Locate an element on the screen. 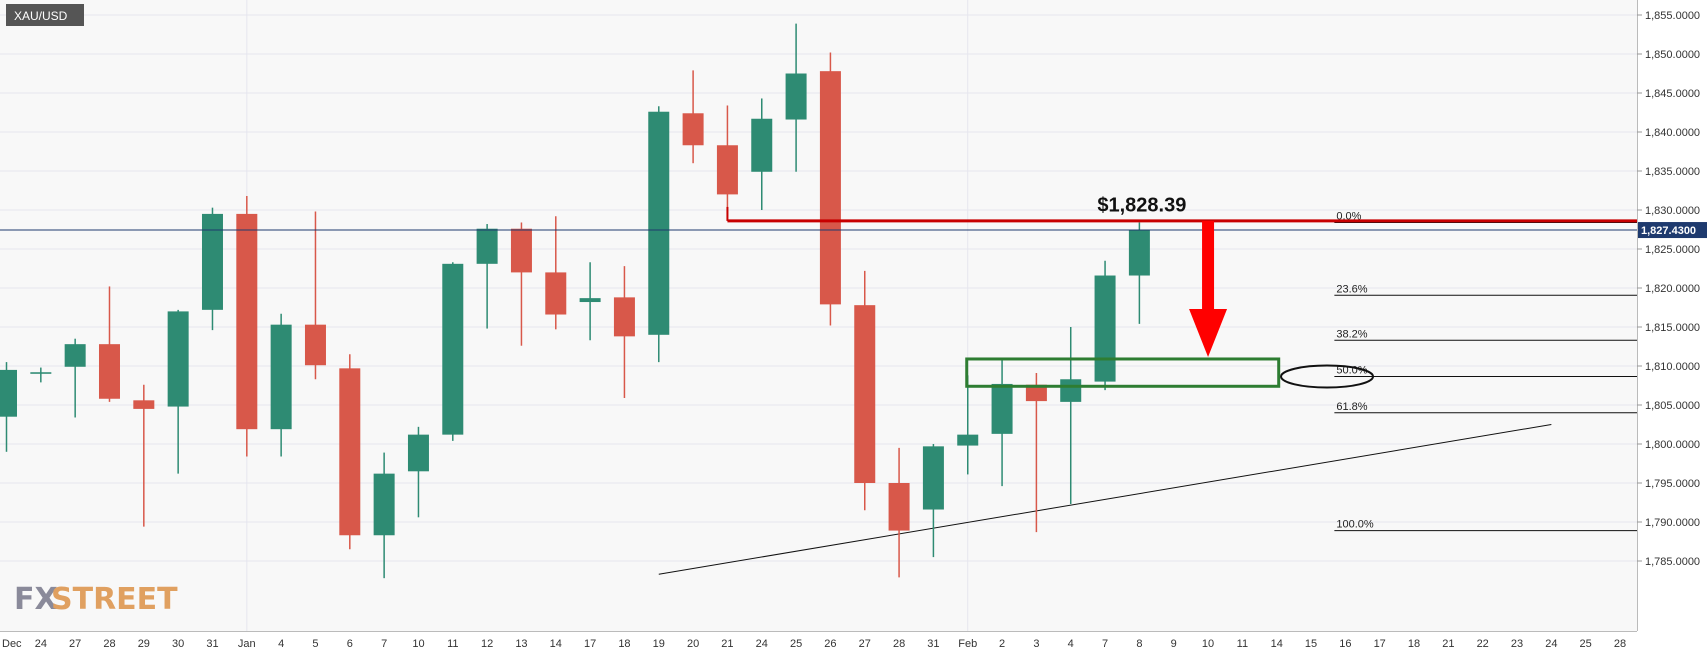 This screenshot has height=655, width=1707. x-tick-label: Feb is located at coordinates (967, 644).